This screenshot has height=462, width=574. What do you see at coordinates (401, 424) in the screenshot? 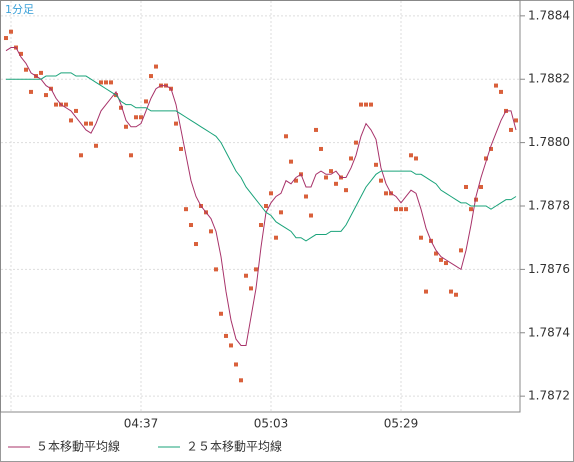
I see `x-tick-label: 05:29` at bounding box center [401, 424].